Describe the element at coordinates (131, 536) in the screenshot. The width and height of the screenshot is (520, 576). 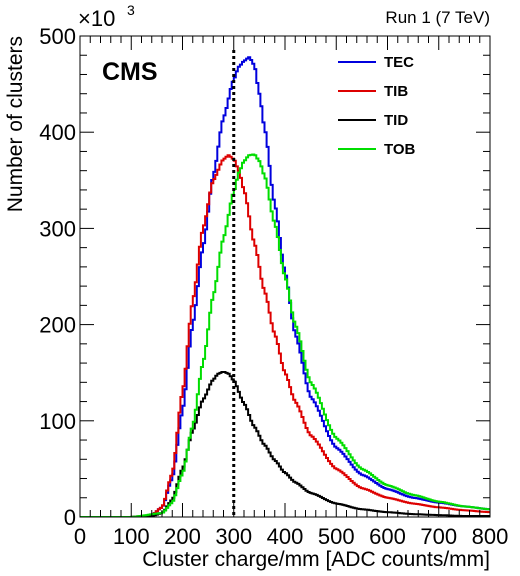
I see `x-tick-label: 100` at that location.